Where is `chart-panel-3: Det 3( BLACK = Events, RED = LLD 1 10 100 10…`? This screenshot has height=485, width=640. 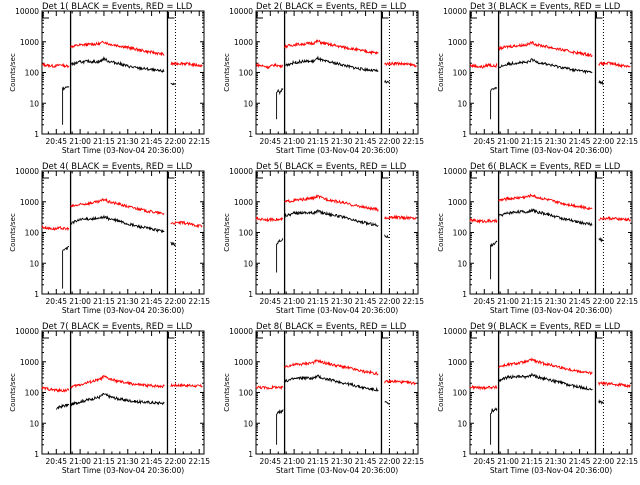 chart-panel-3: Det 3( BLACK = Events, RED = LLD 1 10 100 10… is located at coordinates (537, 78).